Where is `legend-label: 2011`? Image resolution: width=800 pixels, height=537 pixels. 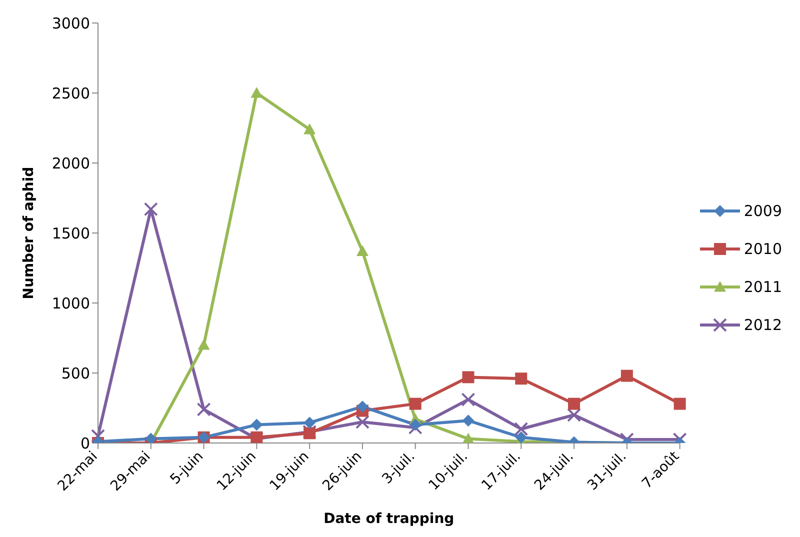 legend-label: 2011 is located at coordinates (763, 287).